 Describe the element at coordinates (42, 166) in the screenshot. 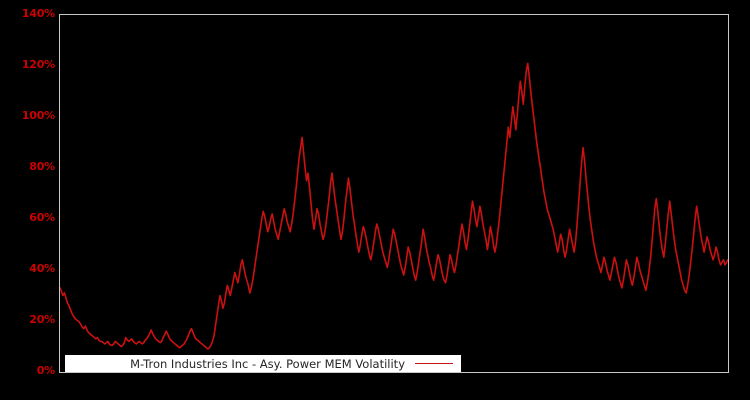

I see `y-axis-tick-80: 80%` at that location.